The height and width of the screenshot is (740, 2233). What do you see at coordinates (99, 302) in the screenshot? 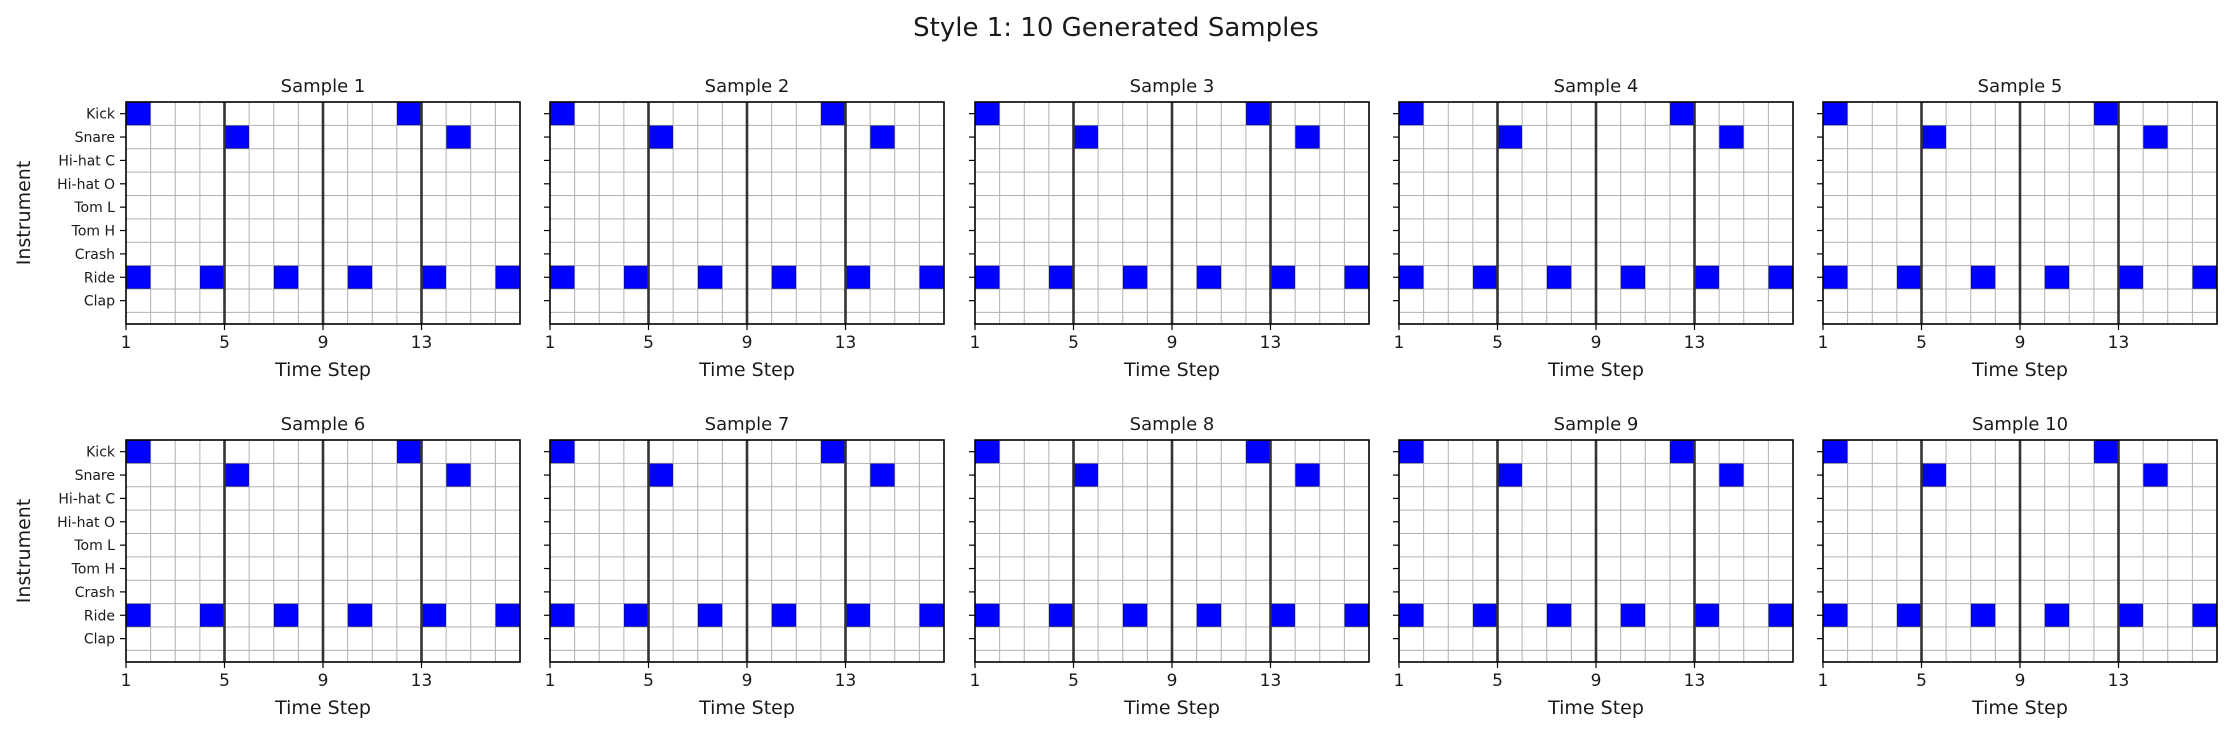
I see `y-tick-label: Clap` at bounding box center [99, 302].